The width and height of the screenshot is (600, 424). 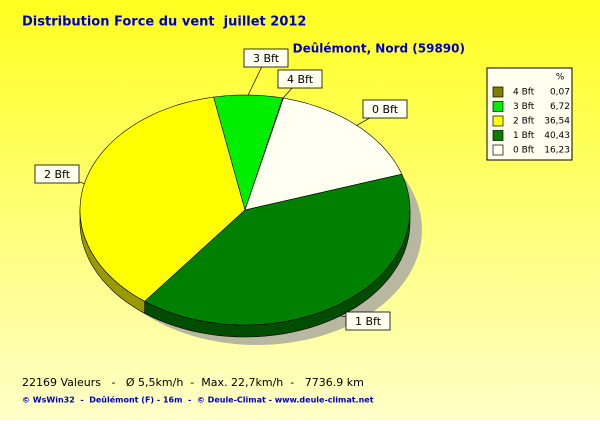 What do you see at coordinates (164, 22) in the screenshot?
I see `chart-title: Distribution Force du vent juillet 2012` at bounding box center [164, 22].